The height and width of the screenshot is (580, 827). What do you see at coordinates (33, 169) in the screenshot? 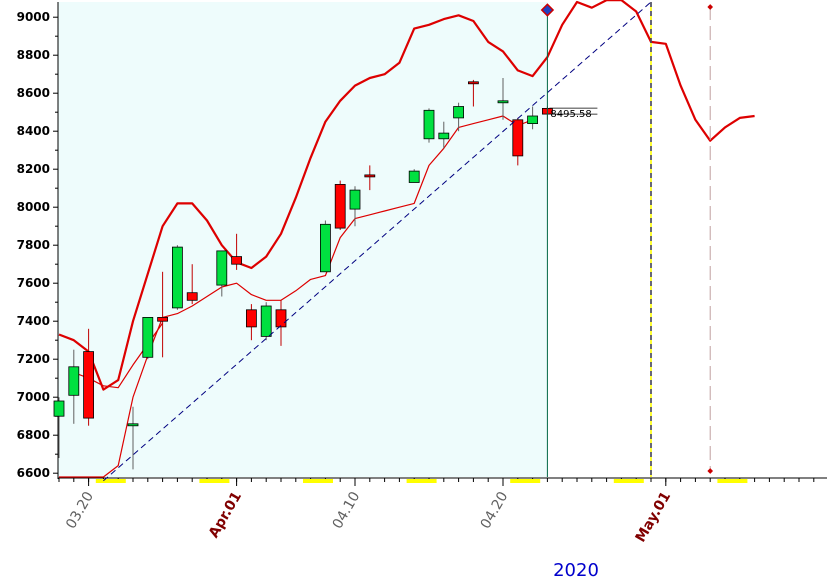
I see `y-tick-label: 8200` at bounding box center [33, 169].